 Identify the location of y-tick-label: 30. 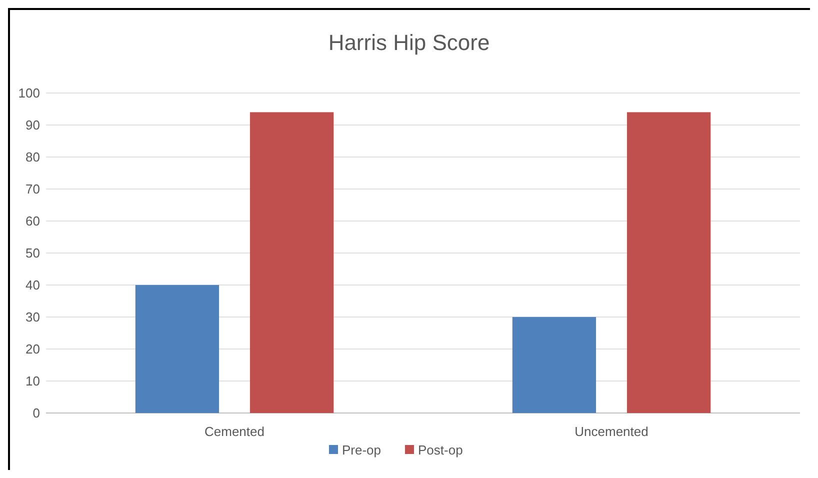
(33, 317).